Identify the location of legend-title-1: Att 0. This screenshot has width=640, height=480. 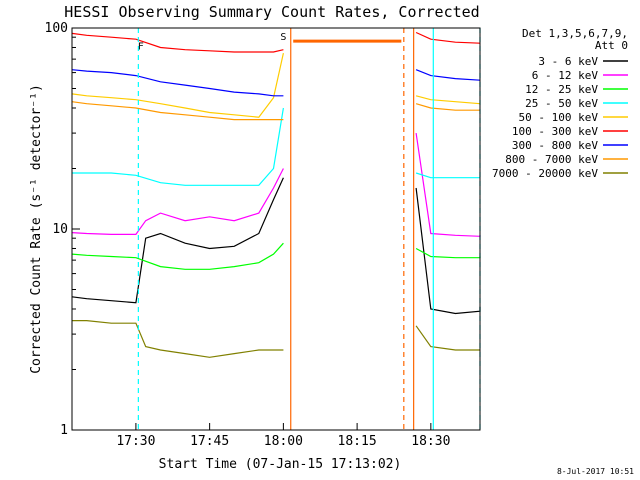
(611, 45).